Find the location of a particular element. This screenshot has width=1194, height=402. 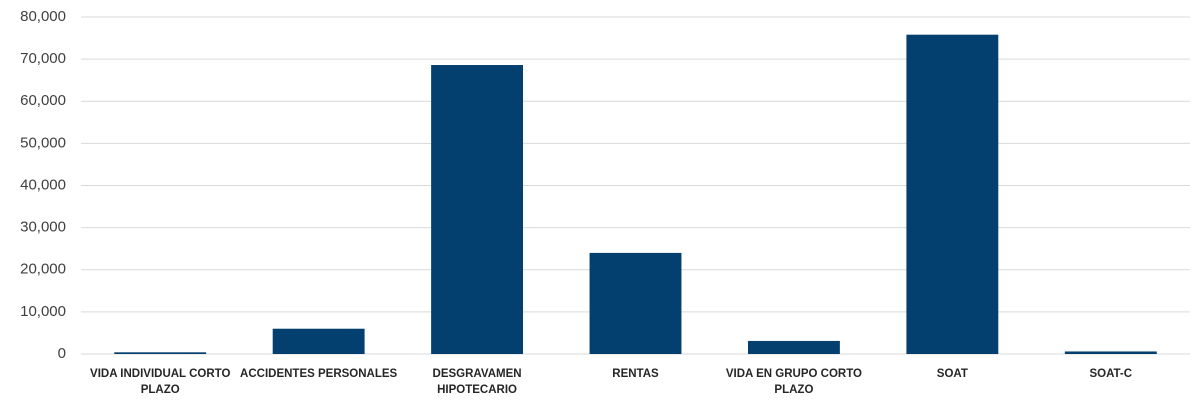

y-tick-label: 70,000 is located at coordinates (43, 58).